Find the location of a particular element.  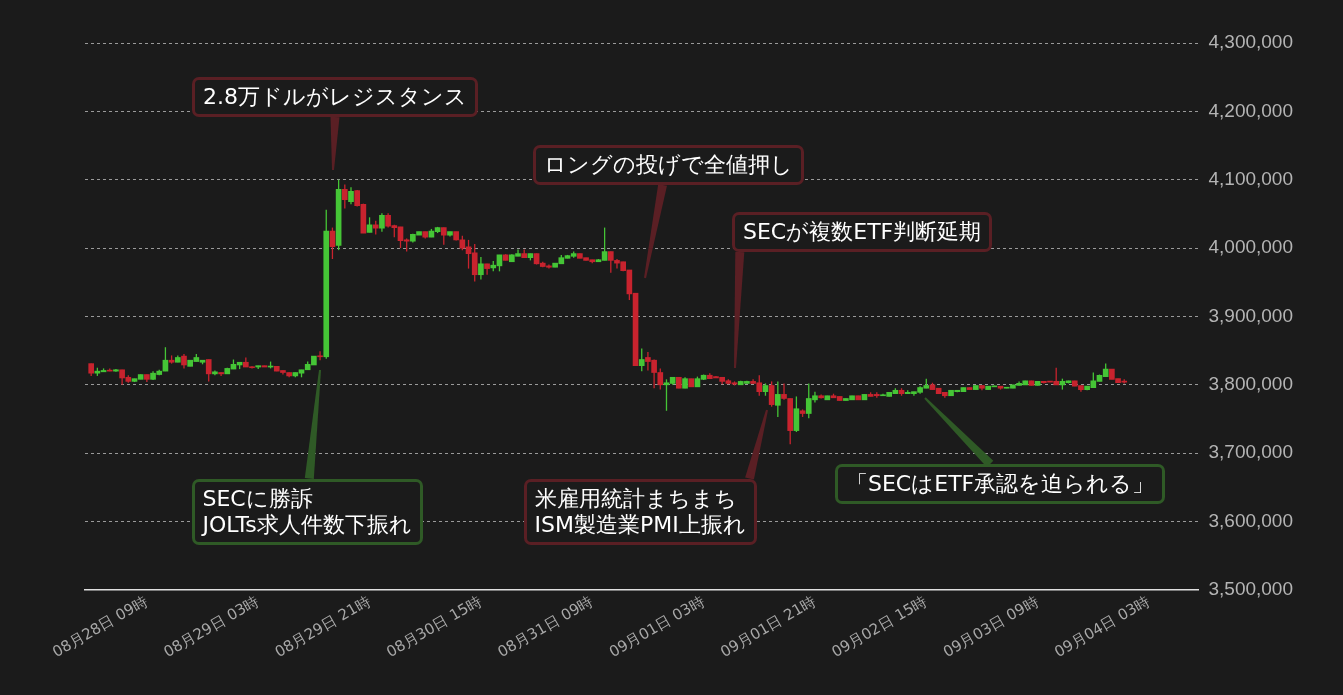

annotation: 2.8万ドルがレジスタンス is located at coordinates (335, 97).